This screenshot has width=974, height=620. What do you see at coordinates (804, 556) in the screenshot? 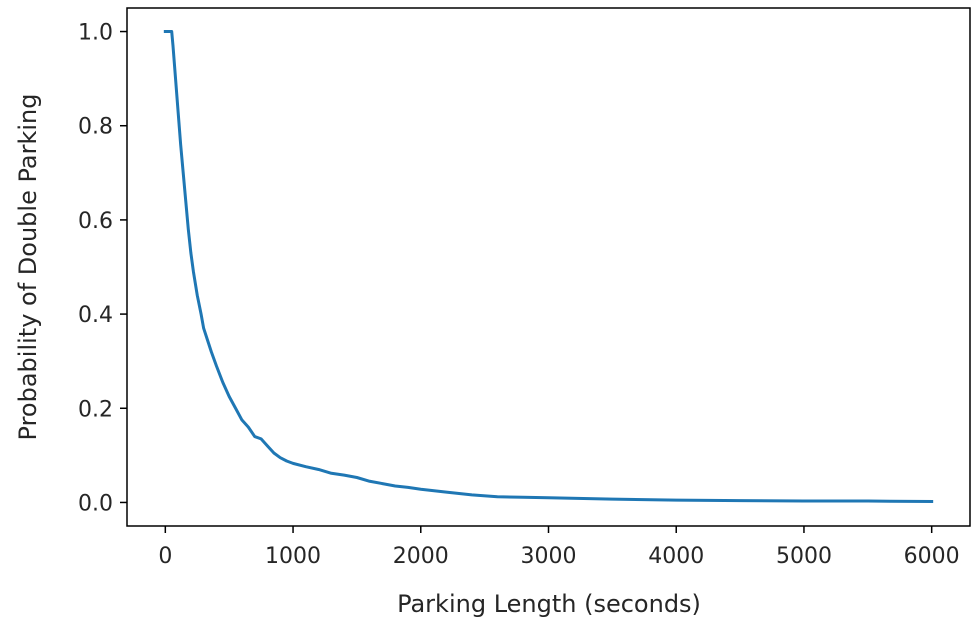
I see `x-tick-label: 5000` at bounding box center [804, 556].